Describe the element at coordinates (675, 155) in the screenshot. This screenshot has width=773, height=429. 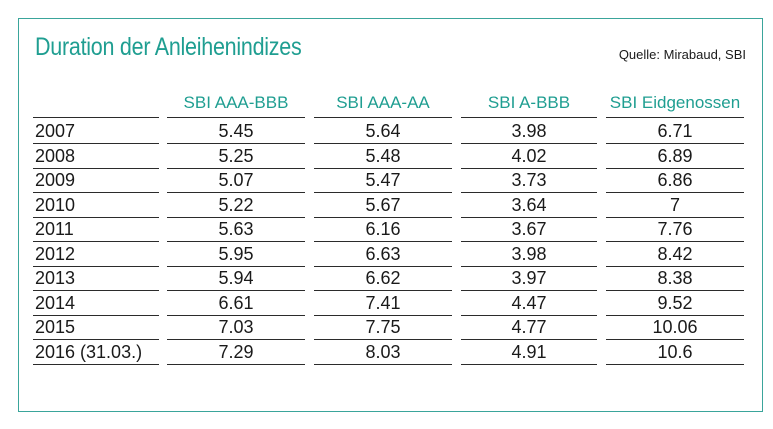
I see `table-cell: 6.89` at that location.